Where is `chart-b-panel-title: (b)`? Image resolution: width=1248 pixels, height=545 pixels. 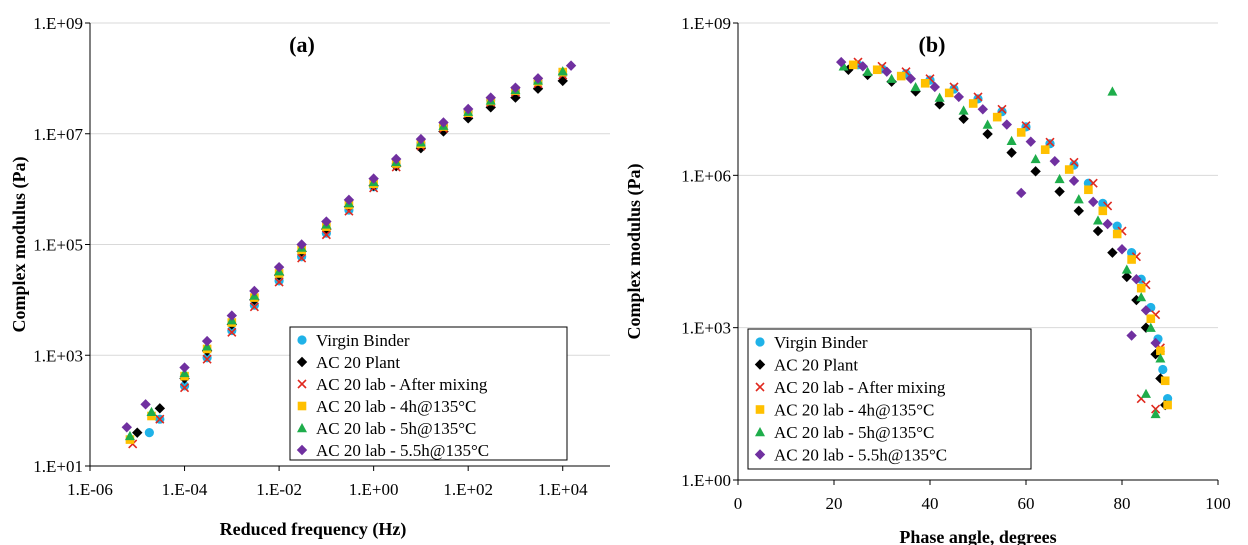
chart-b-panel-title: (b) is located at coordinates (932, 44).